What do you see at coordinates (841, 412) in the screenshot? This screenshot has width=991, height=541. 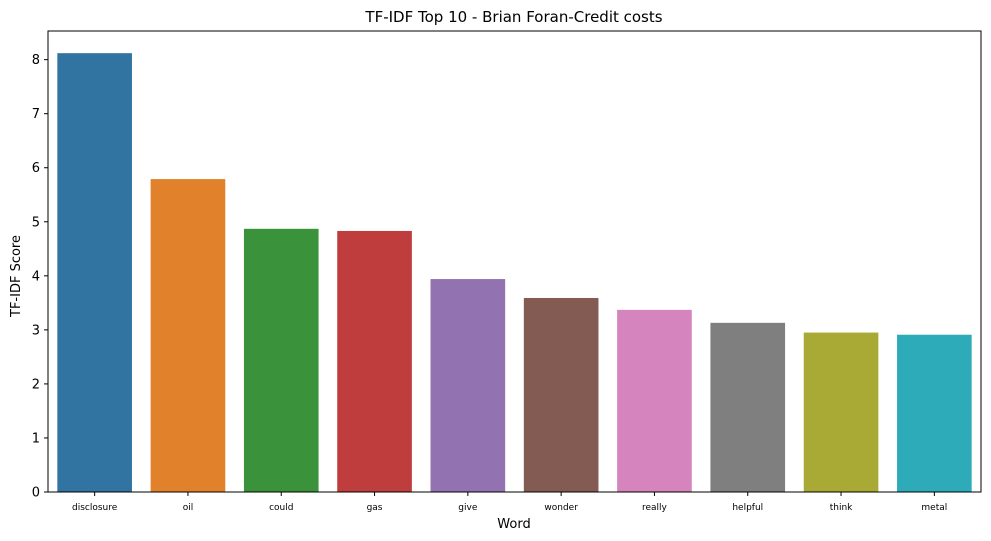 I see `bar-think` at bounding box center [841, 412].